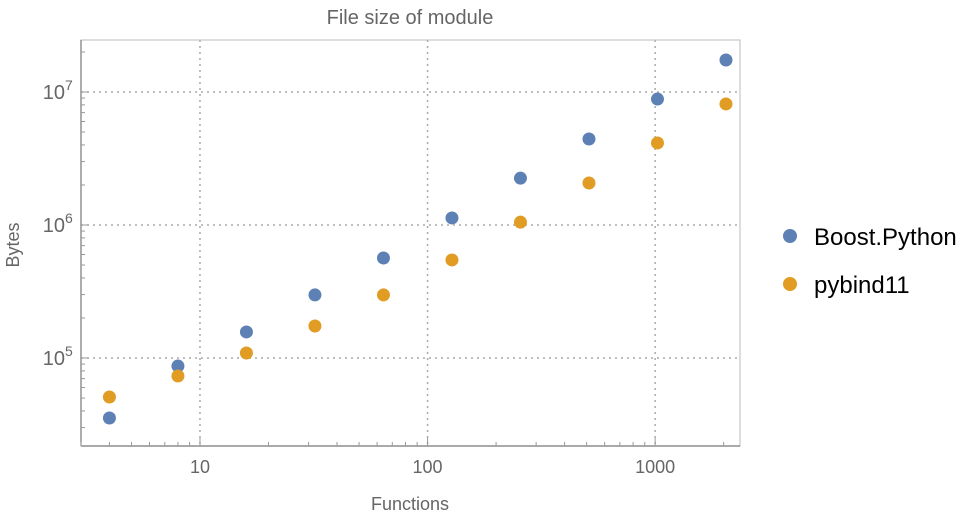 The height and width of the screenshot is (518, 975). What do you see at coordinates (58, 223) in the screenshot?
I see `y-tick-label: 10⁶` at bounding box center [58, 223].